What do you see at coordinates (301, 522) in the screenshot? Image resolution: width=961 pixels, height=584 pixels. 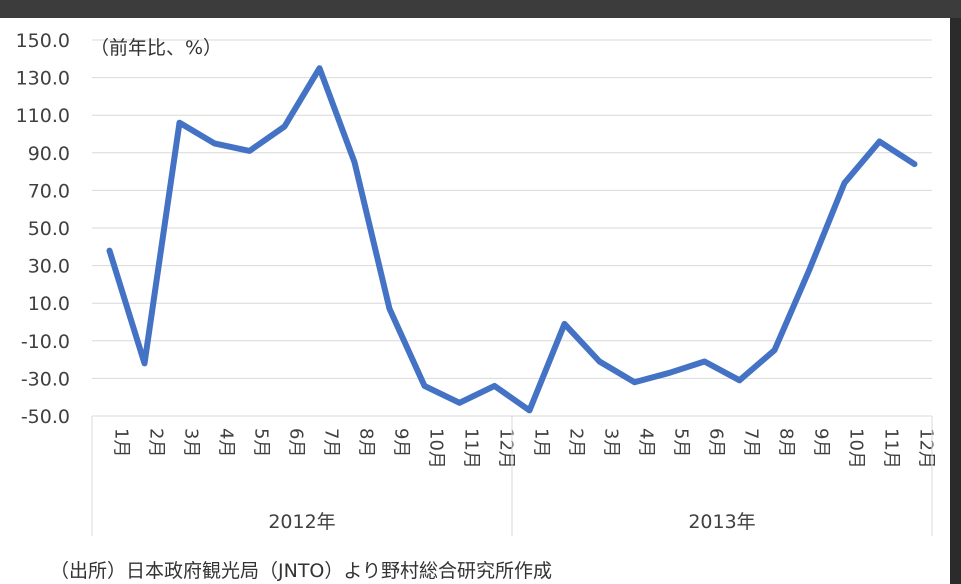 I see `year-group-label: 2012年` at bounding box center [301, 522].